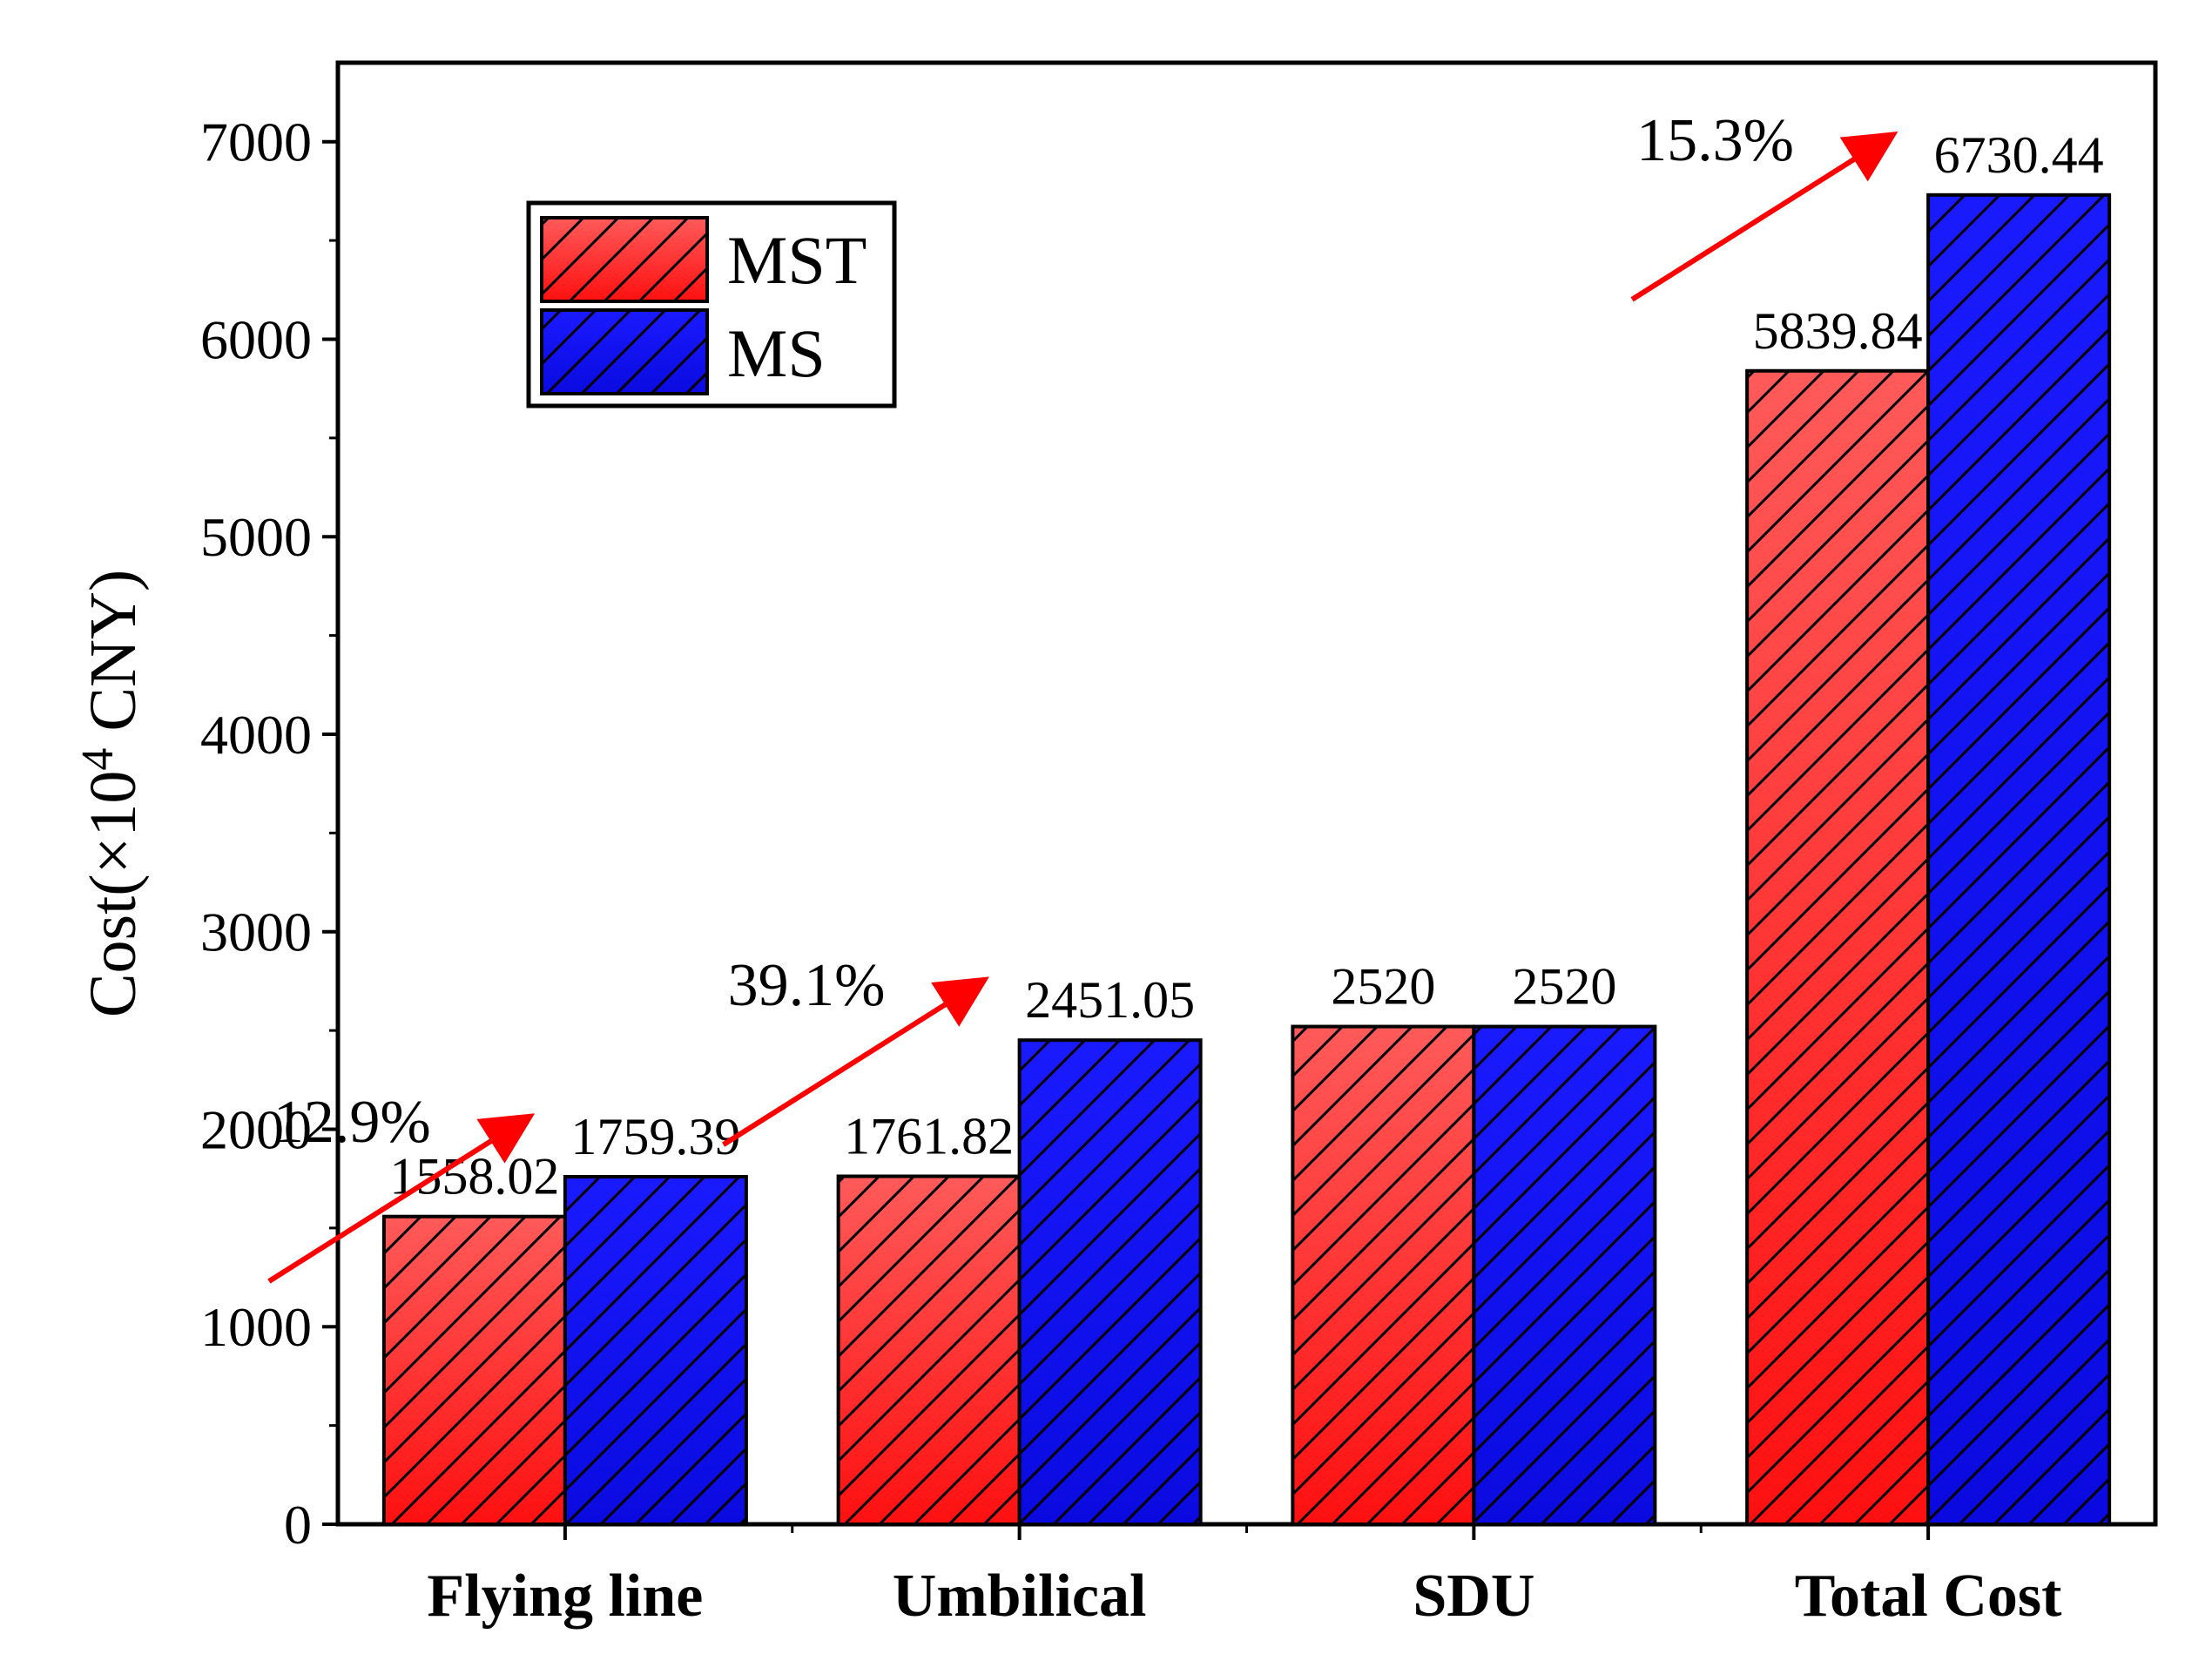 This screenshot has height=1661, width=2212. I want to click on value-label-mst-flying-line: 1558.02, so click(474, 1176).